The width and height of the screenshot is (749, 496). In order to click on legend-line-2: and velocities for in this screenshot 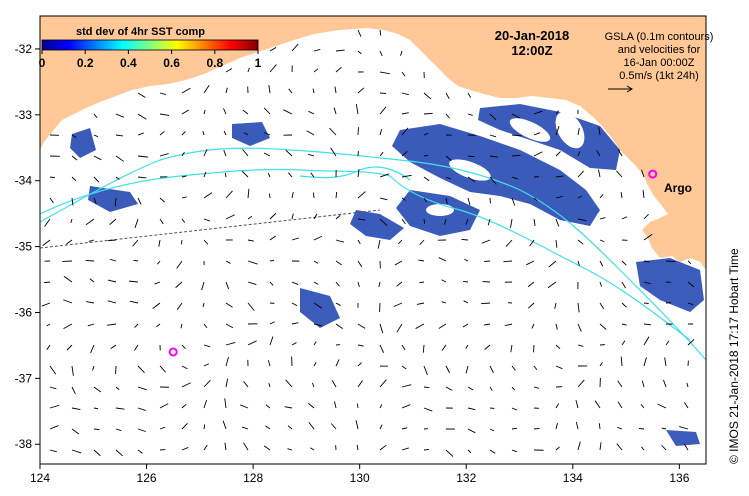, I will do `click(659, 50)`.